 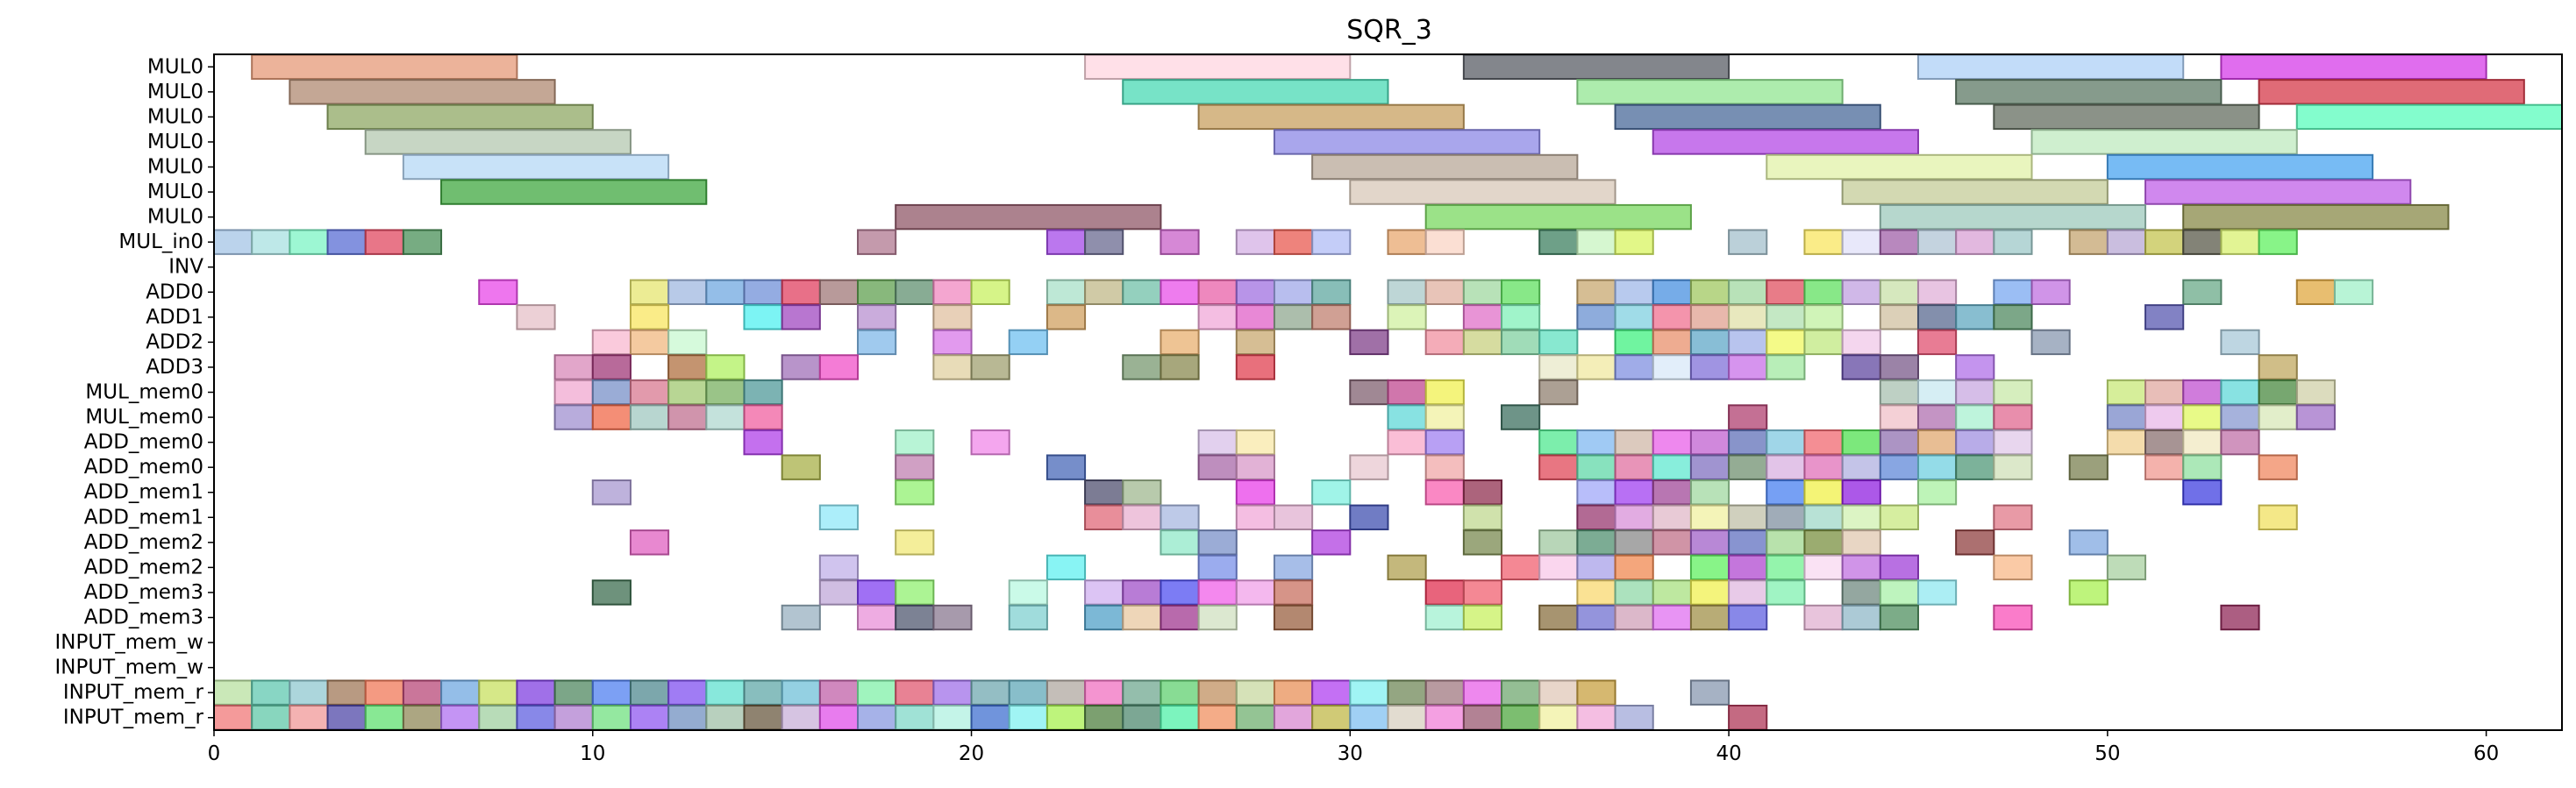 What do you see at coordinates (1389, 30) in the screenshot?
I see `chart-title: SQR_3` at bounding box center [1389, 30].